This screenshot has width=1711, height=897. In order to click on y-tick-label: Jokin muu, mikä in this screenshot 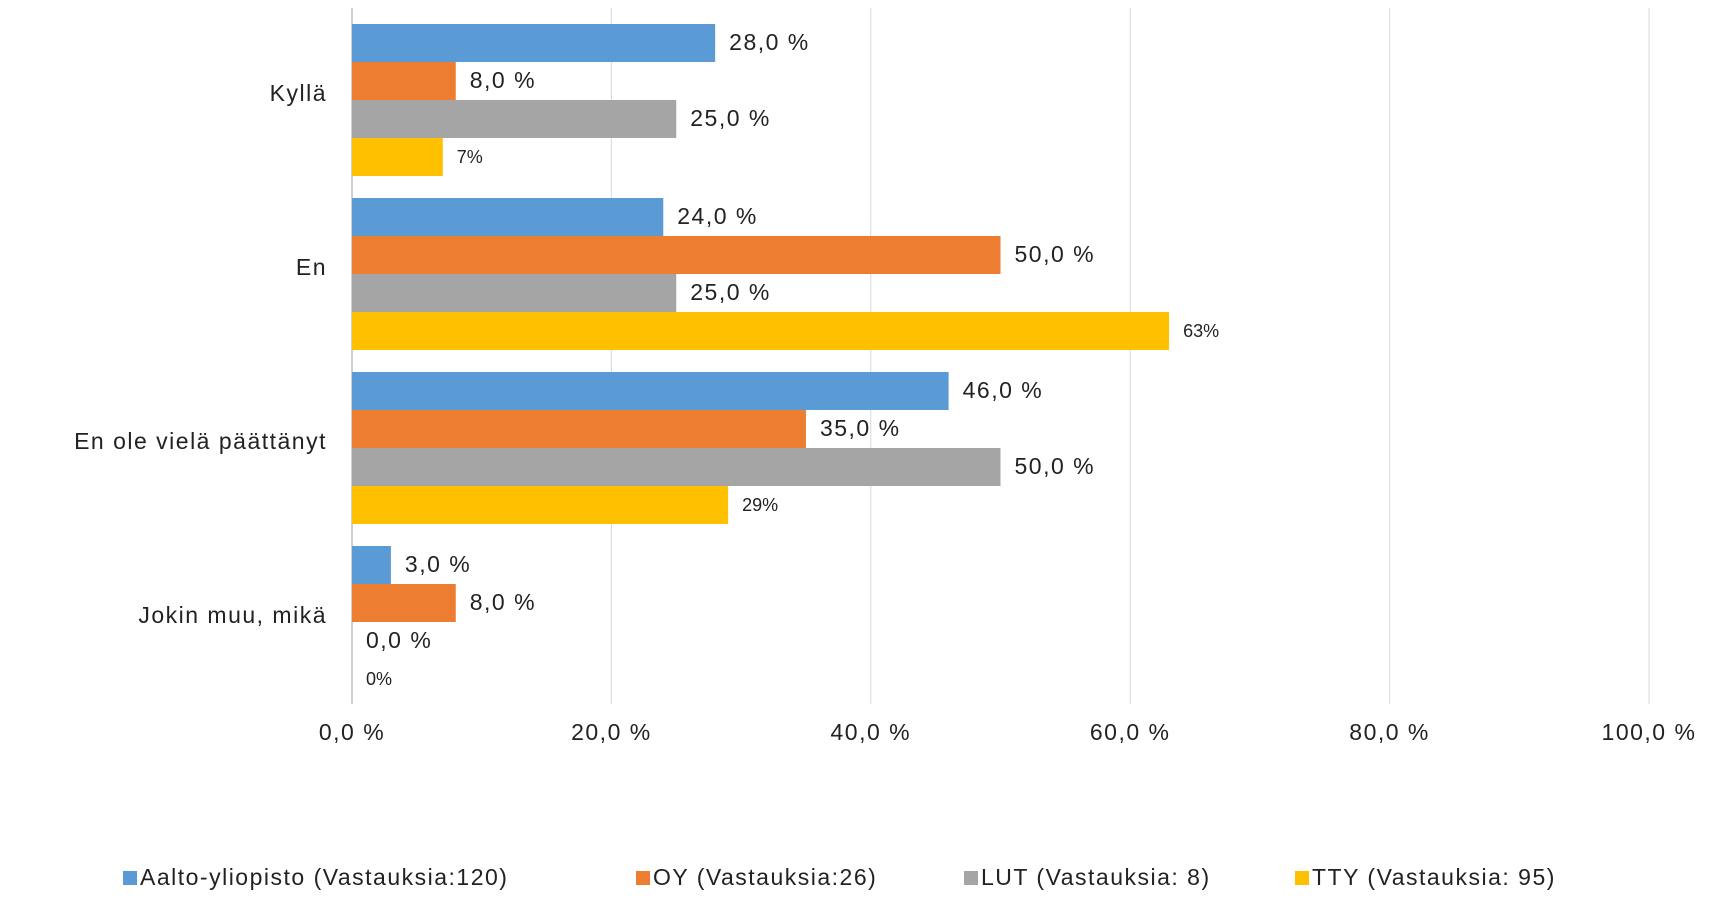, I will do `click(232, 615)`.